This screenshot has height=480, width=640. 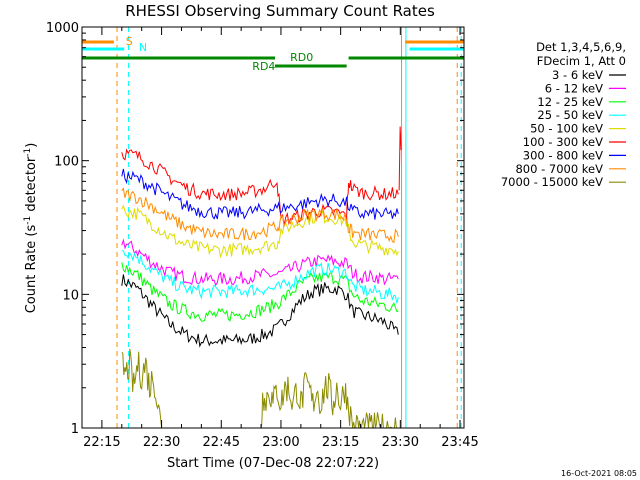 I want to click on legend-label-12-25-kev: 12 - 25 keV, so click(x=570, y=102).